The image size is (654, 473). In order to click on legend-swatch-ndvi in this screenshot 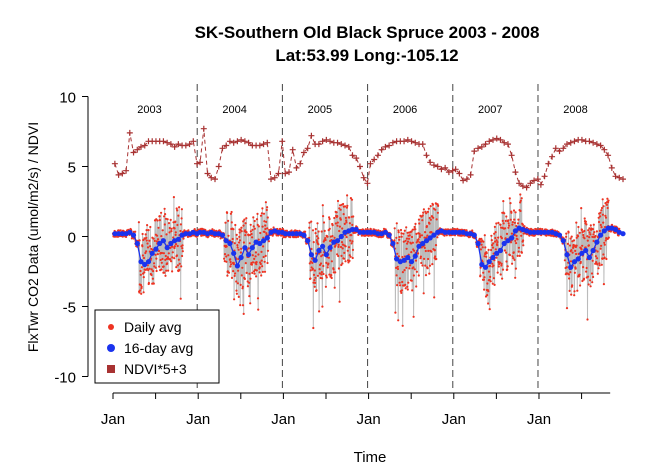, I will do `click(111, 369)`.